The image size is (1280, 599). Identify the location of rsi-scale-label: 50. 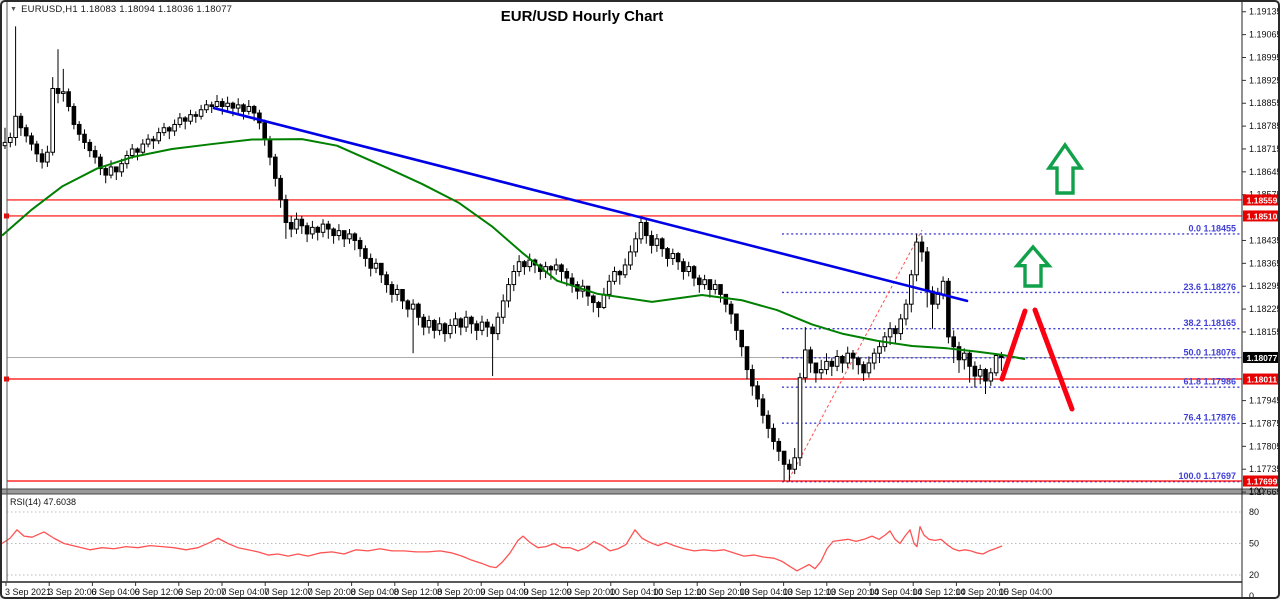
(1254, 544).